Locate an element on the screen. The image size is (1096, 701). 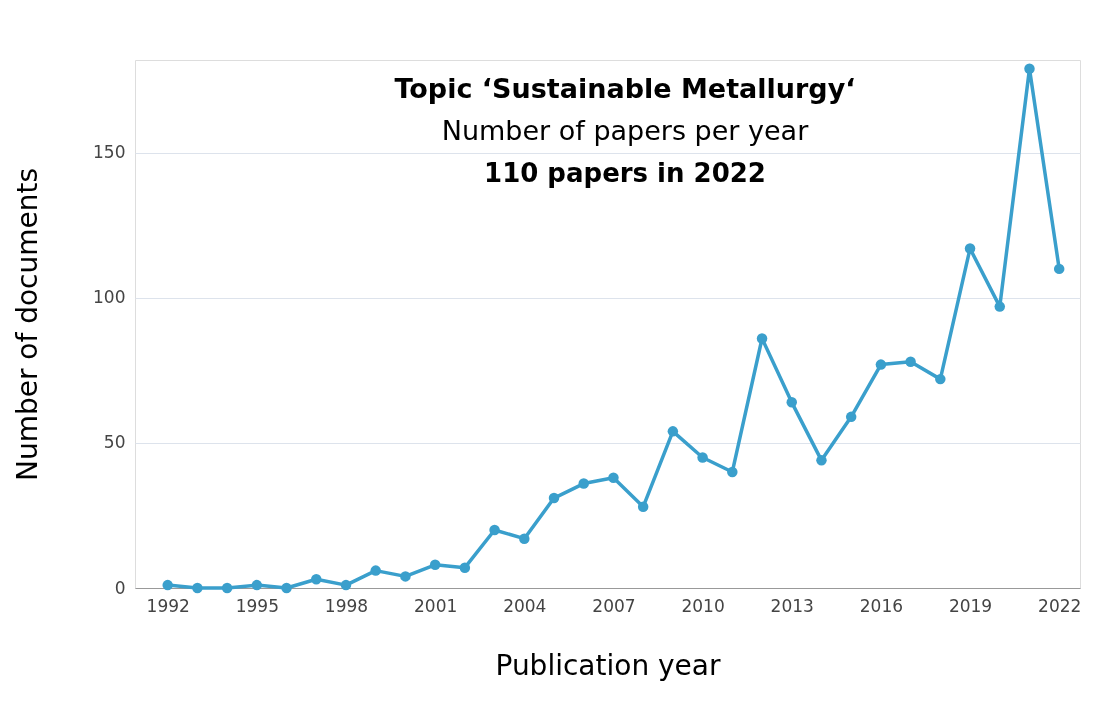
y-tick-label: 100 is located at coordinates (109, 297).